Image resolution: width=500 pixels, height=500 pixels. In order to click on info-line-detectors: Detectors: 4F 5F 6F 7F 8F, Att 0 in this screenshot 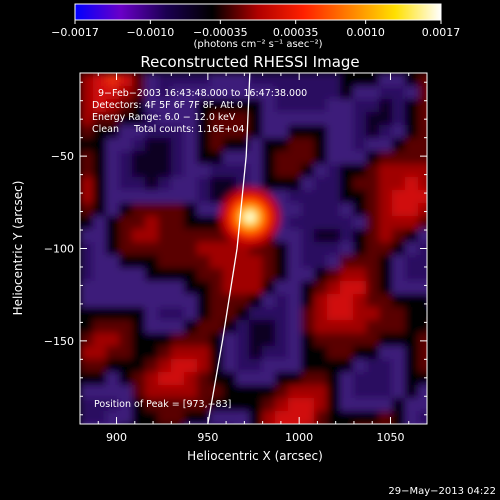, I will do `click(167, 105)`.